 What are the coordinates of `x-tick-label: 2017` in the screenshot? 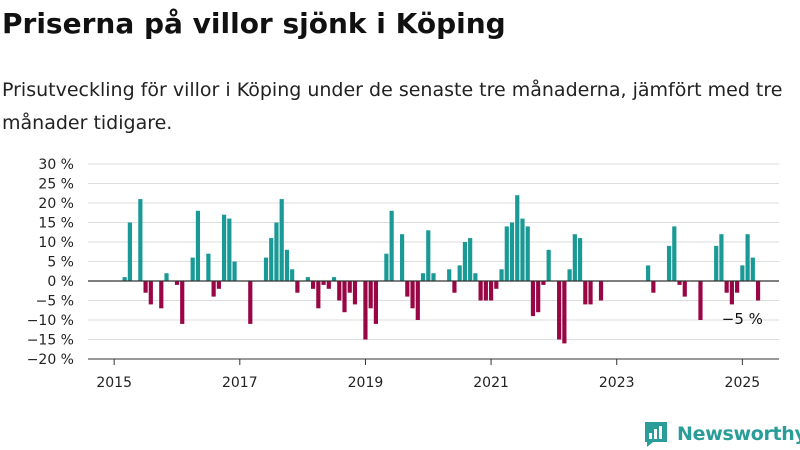 It's located at (240, 383).